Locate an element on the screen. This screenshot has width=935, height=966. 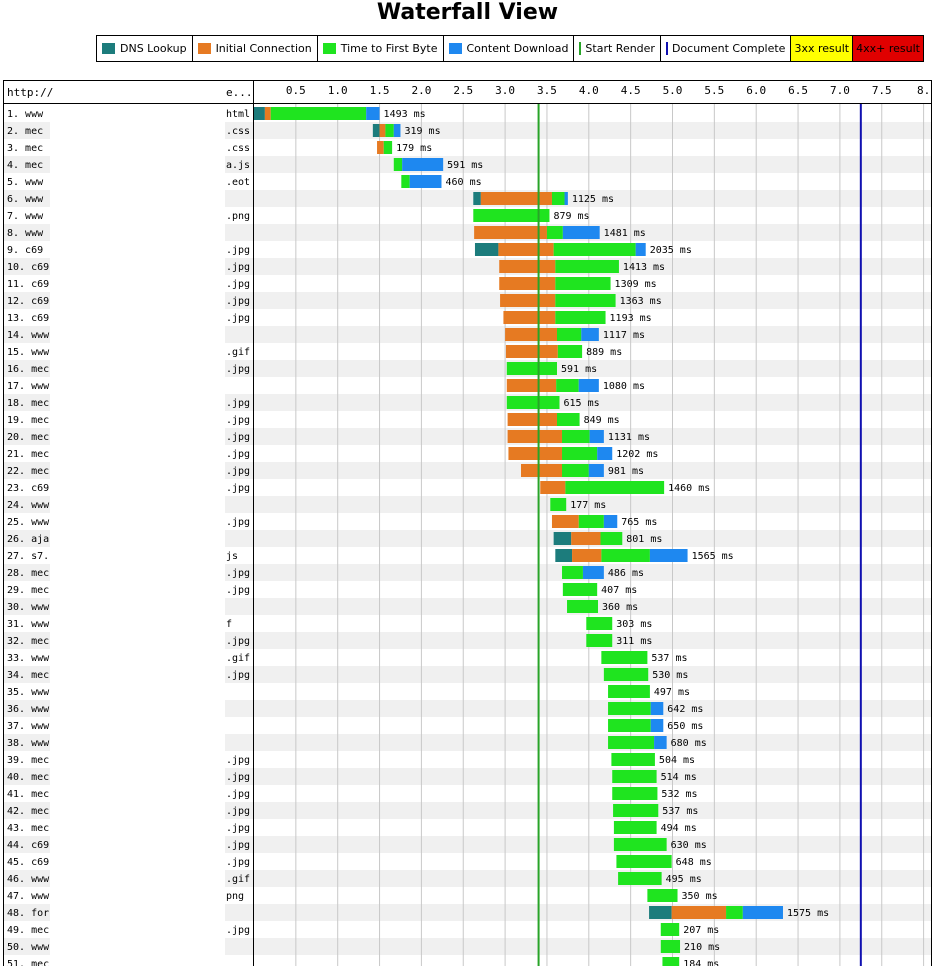
legend-4xx: 4xx+ result is located at coordinates (888, 48).